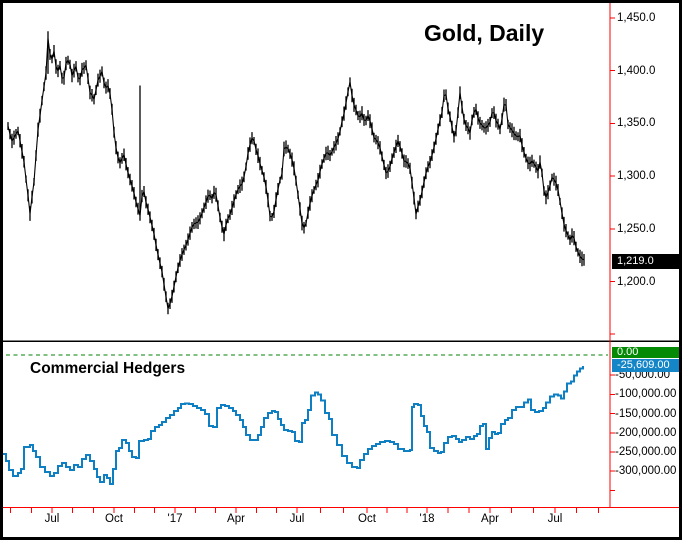 This screenshot has width=682, height=540. What do you see at coordinates (636, 176) in the screenshot?
I see `price-tick-label: 1,300.0` at bounding box center [636, 176].